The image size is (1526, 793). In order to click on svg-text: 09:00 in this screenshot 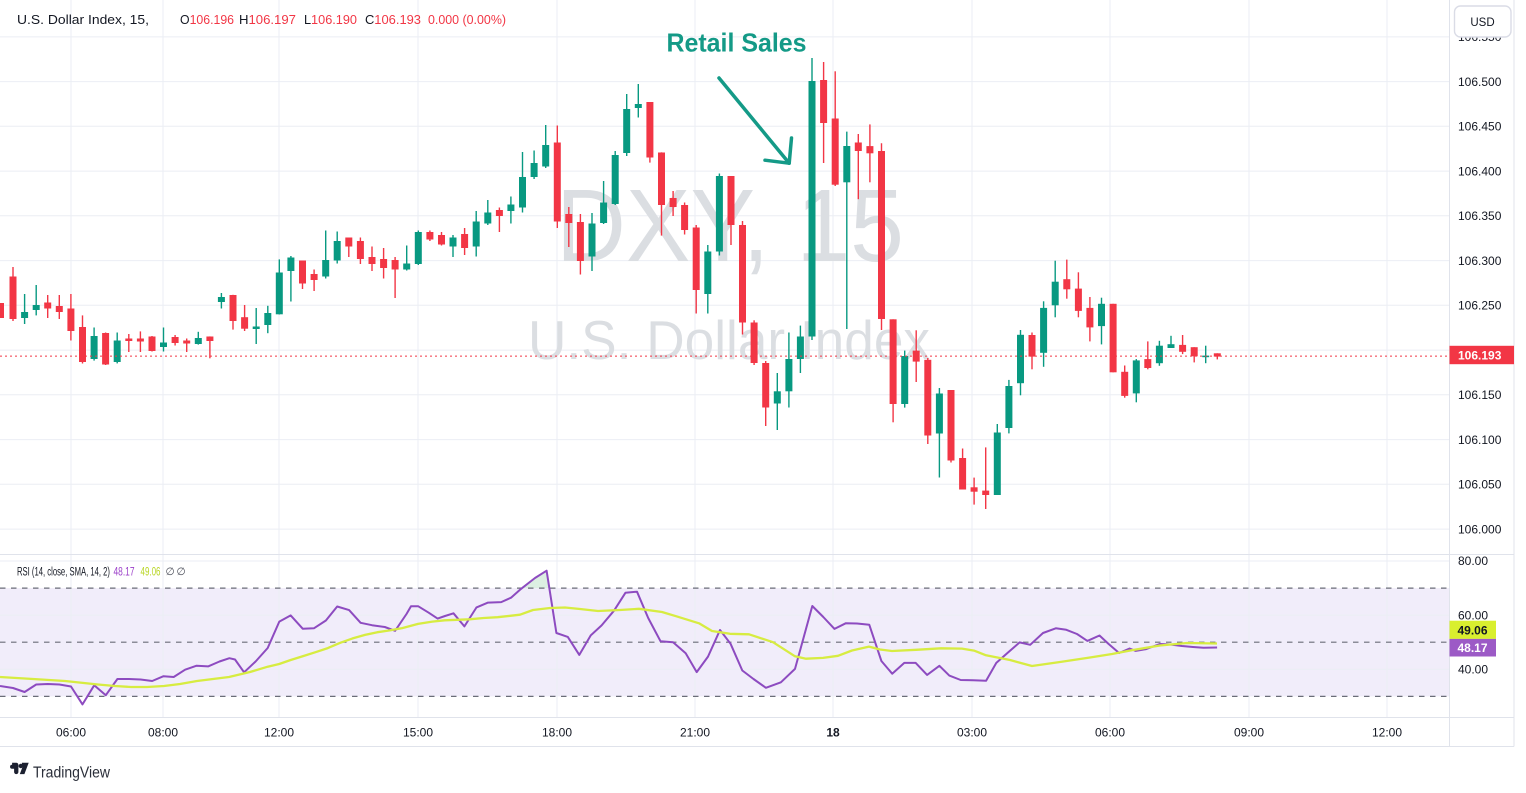, I will do `click(1249, 733)`.